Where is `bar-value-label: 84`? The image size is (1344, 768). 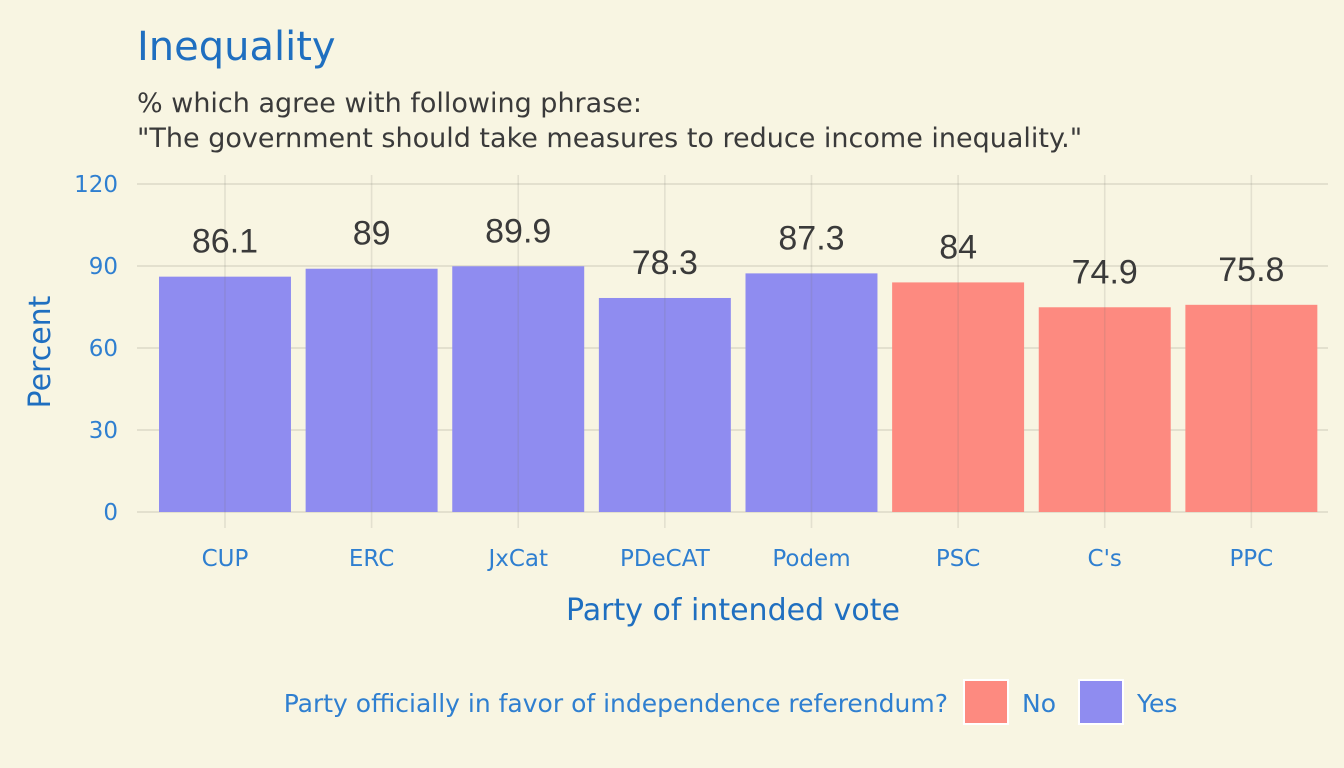 bar-value-label: 84 is located at coordinates (958, 247).